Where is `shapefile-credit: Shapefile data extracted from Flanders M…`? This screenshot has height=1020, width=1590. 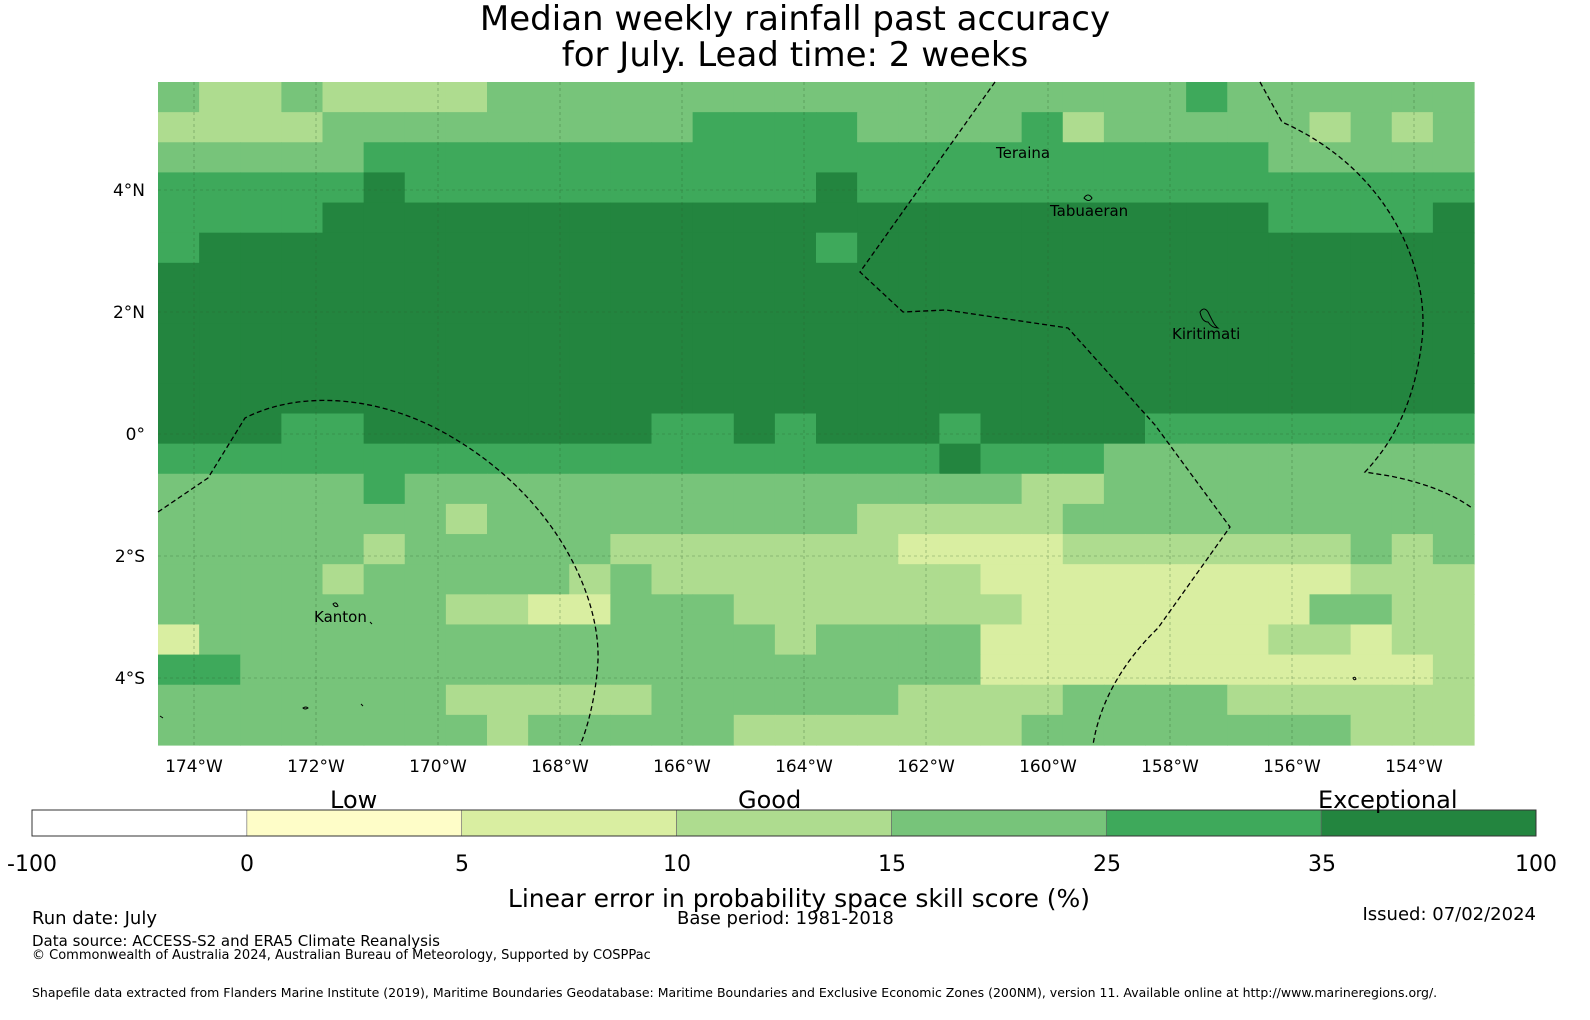
shapefile-credit: Shapefile data extracted from Flanders M… is located at coordinates (735, 992).